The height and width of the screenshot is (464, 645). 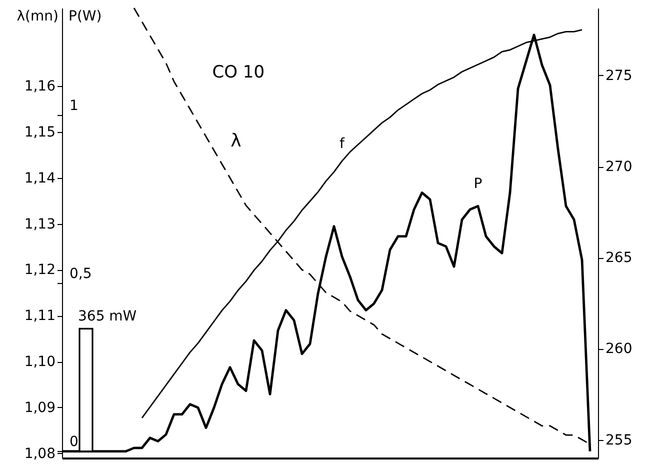 I want to click on annotation: 365 mW, so click(x=107, y=316).